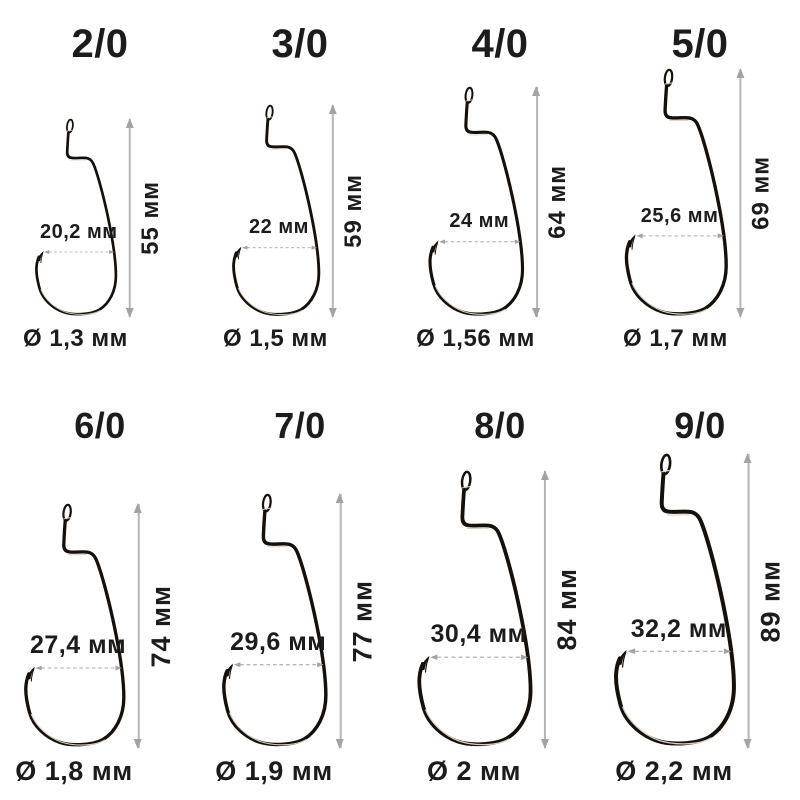  I want to click on gap-measurement-label: 20,2 мм, so click(78, 232).